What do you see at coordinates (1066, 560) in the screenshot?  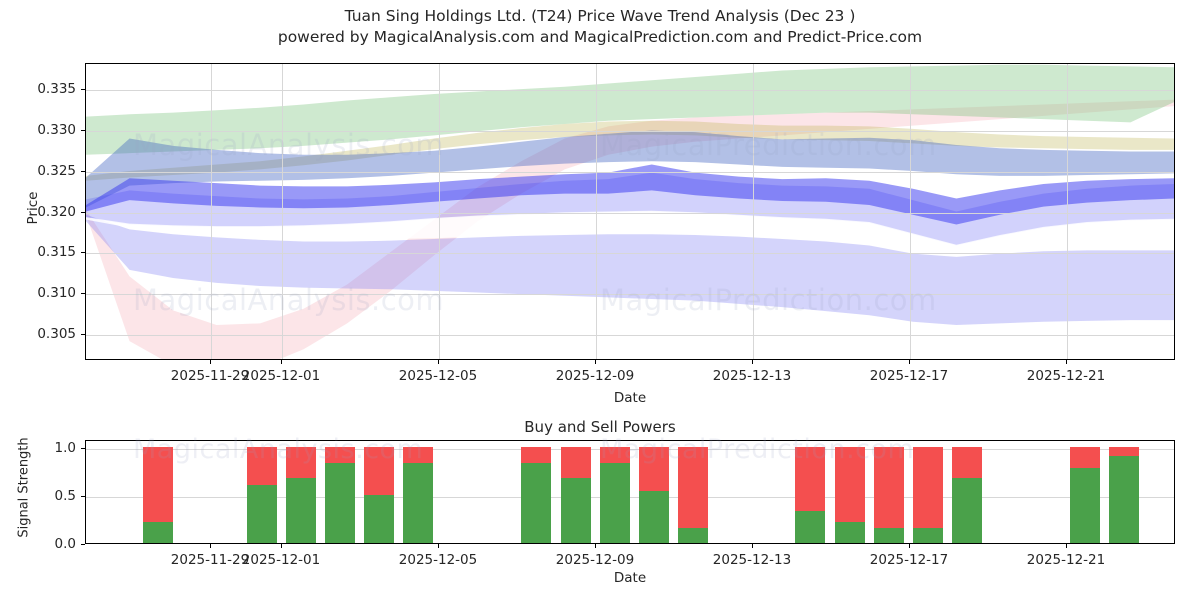 I see `signal-x-tick-label: 2025-12-21` at bounding box center [1066, 560].